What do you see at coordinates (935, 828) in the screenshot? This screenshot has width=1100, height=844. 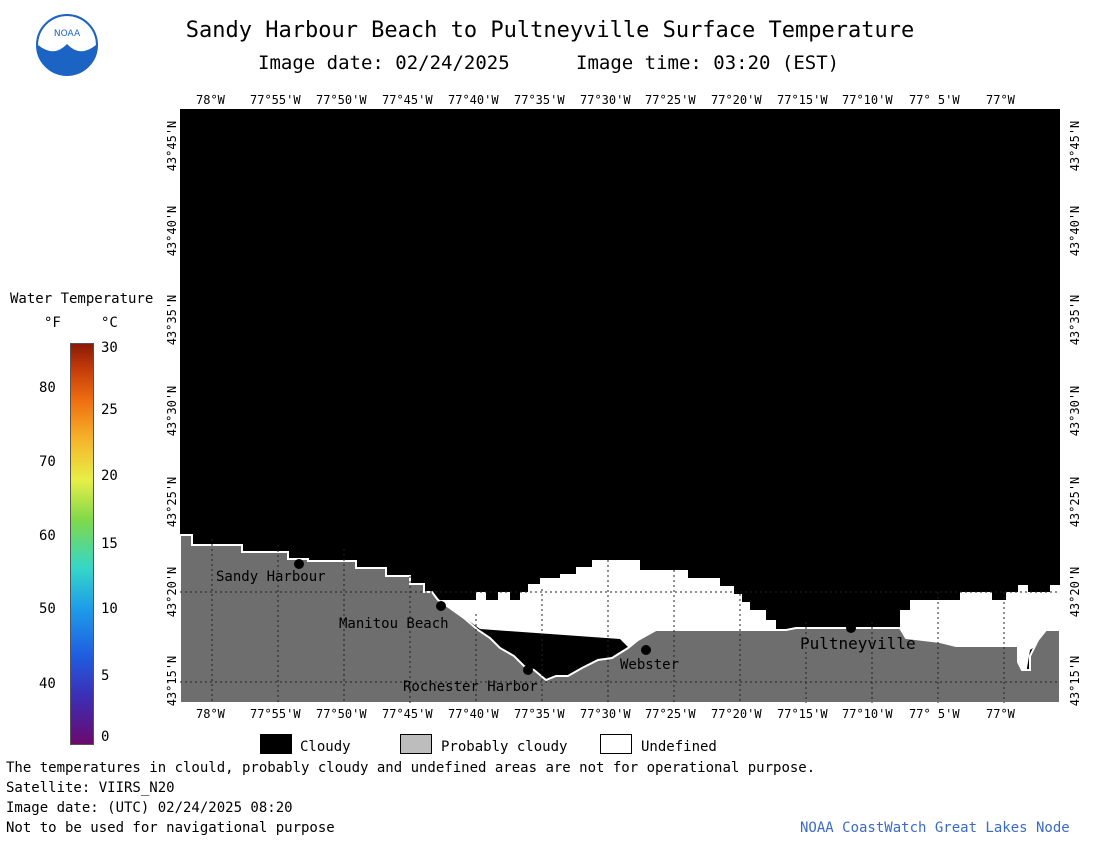 I see `coastwatch-node-label: NOAA CoastWatch Great Lakes Node` at bounding box center [935, 828].